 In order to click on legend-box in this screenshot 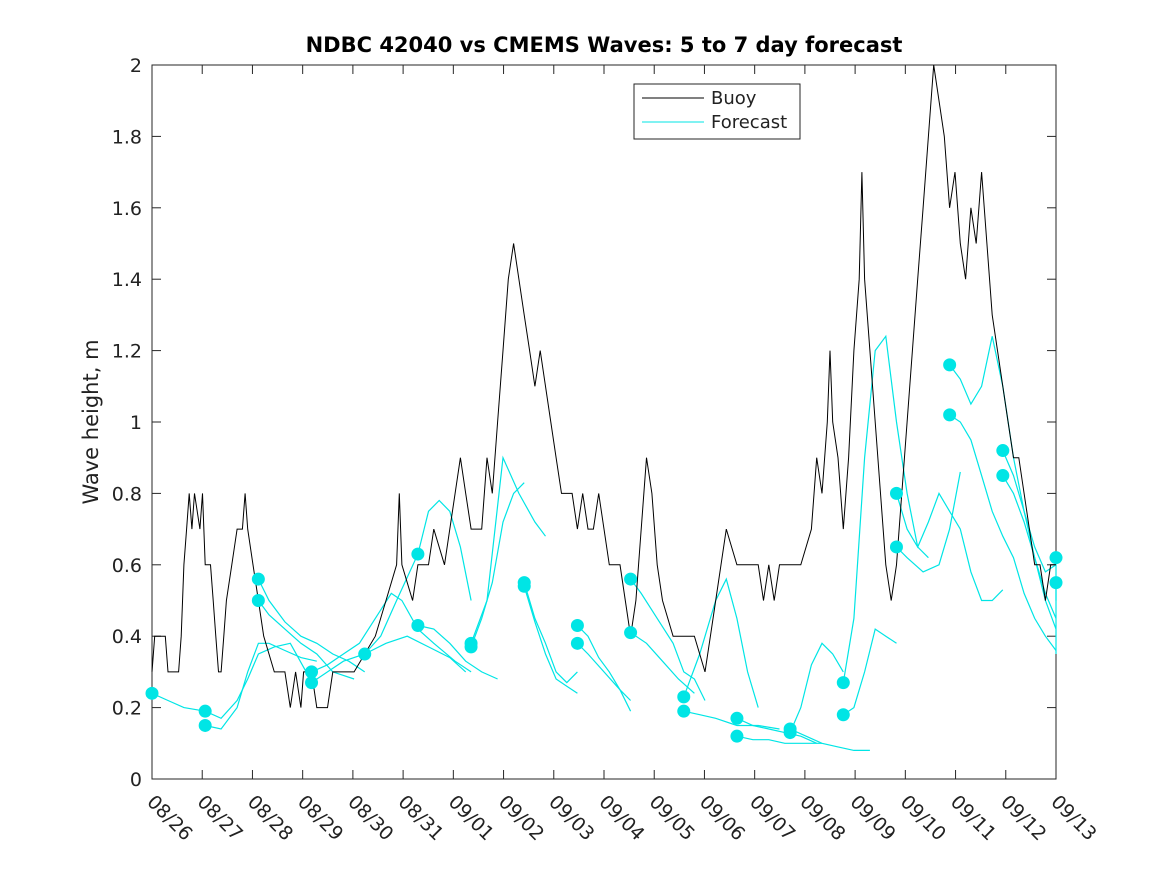, I will do `click(717, 111)`.